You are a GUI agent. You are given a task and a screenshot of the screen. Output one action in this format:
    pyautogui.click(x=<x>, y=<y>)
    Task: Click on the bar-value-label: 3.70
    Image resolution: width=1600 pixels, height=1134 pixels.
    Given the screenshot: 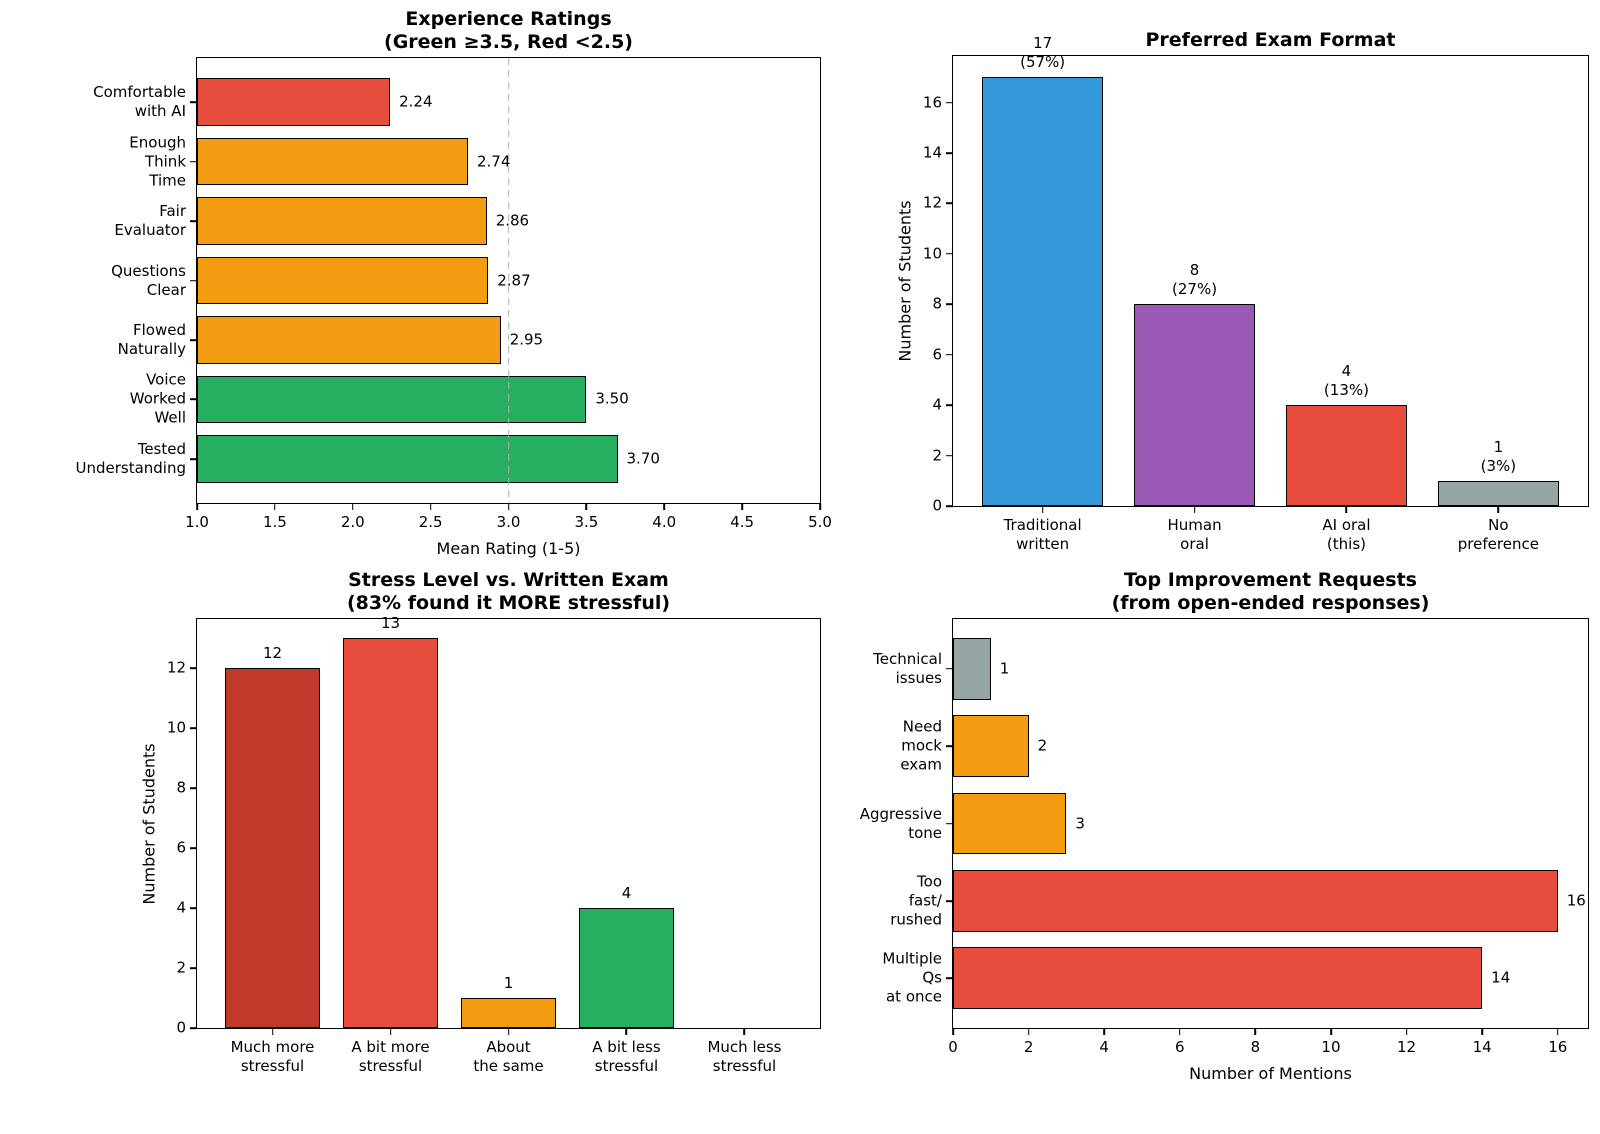 What is the action you would take?
    pyautogui.click(x=643, y=458)
    